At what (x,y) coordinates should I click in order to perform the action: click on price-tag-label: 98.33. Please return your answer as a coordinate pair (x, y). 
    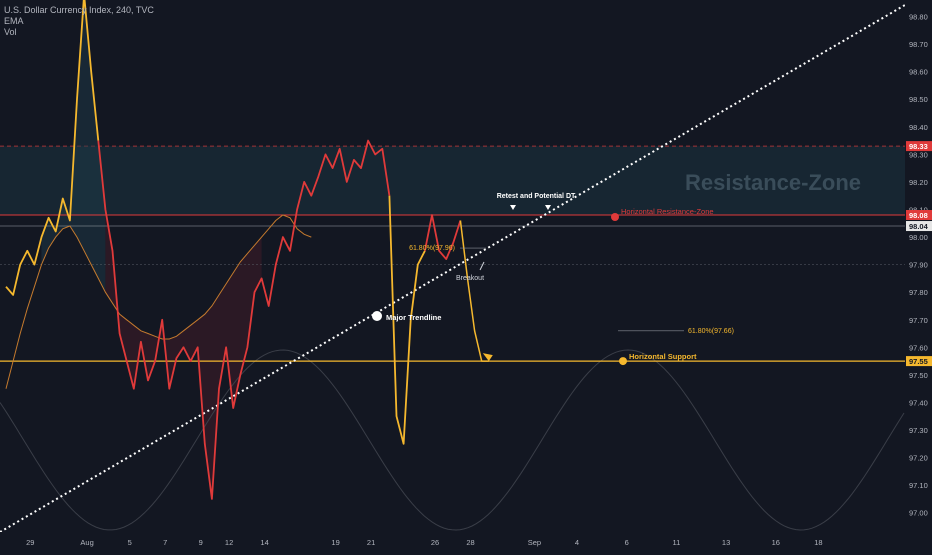
    Looking at the image, I should click on (918, 146).